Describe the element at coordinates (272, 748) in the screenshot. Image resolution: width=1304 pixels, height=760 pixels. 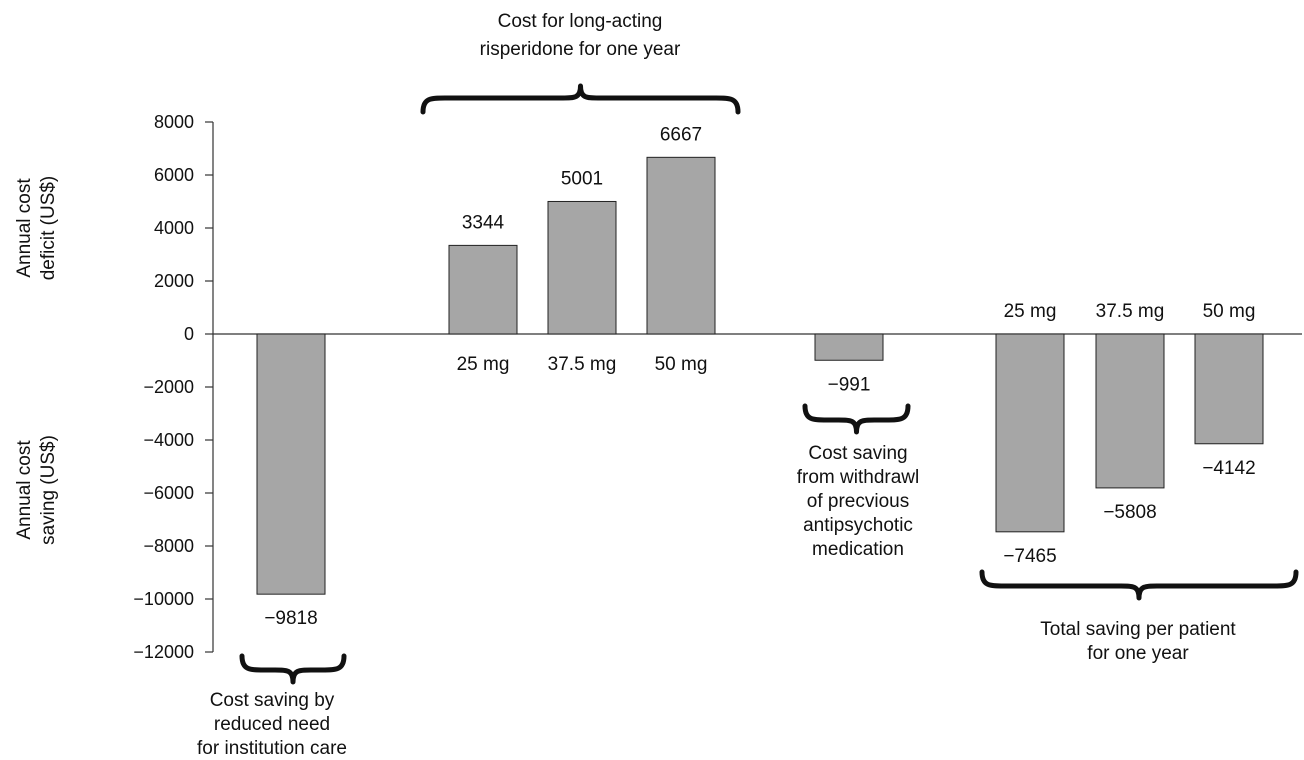
I see `annotation-line: for institution care` at that location.